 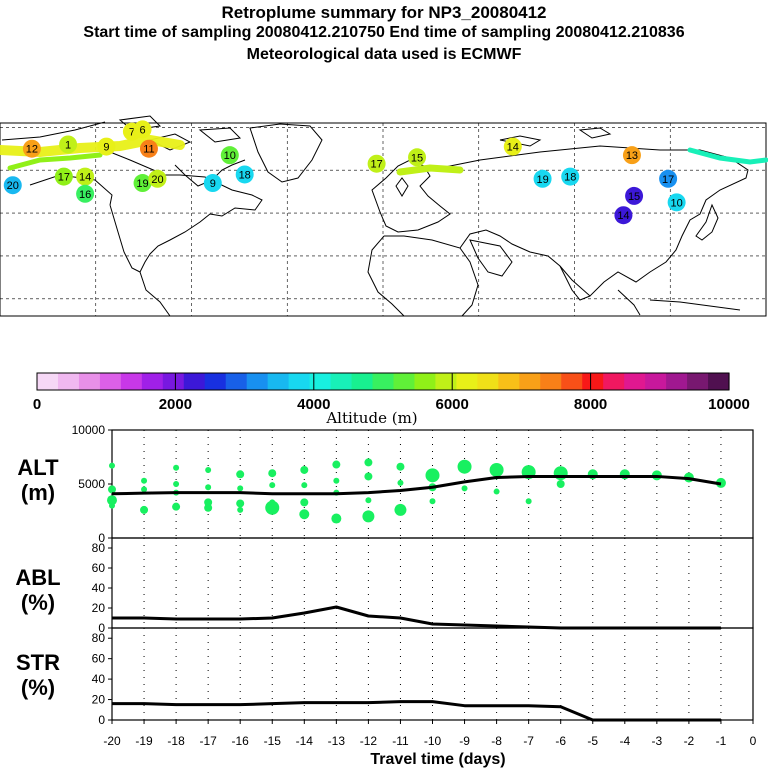 I want to click on chart-title: Retroplume summary for NP3_20080412, so click(x=384, y=12).